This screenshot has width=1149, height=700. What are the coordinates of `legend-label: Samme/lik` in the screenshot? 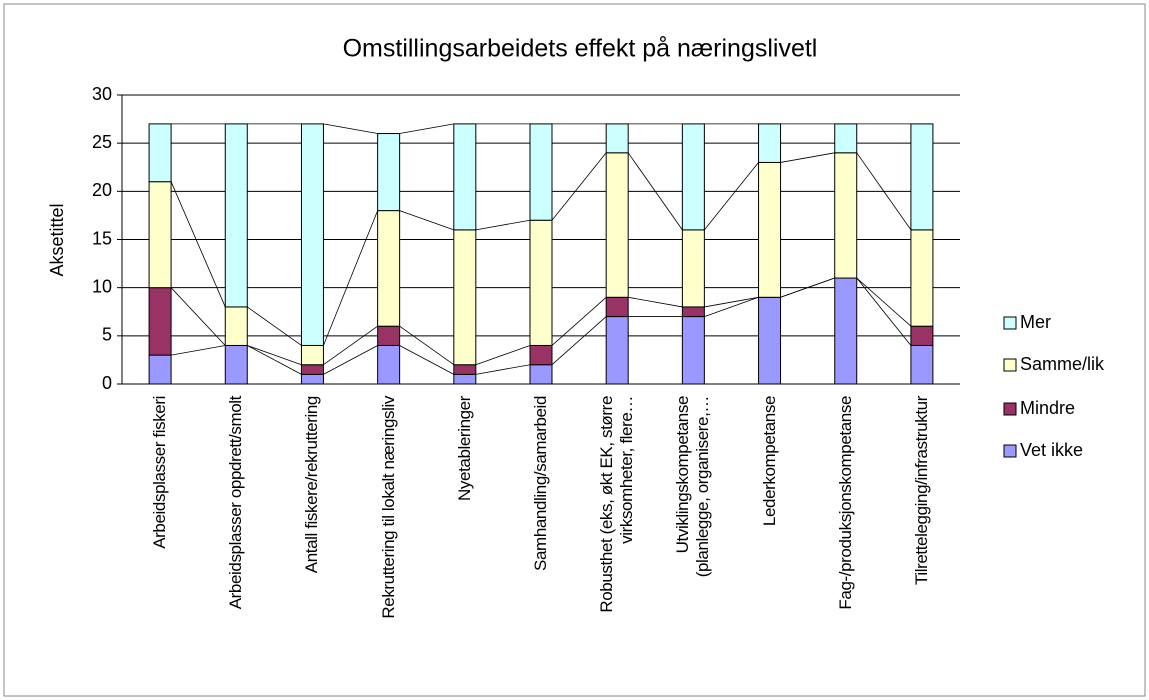 It's located at (1062, 364).